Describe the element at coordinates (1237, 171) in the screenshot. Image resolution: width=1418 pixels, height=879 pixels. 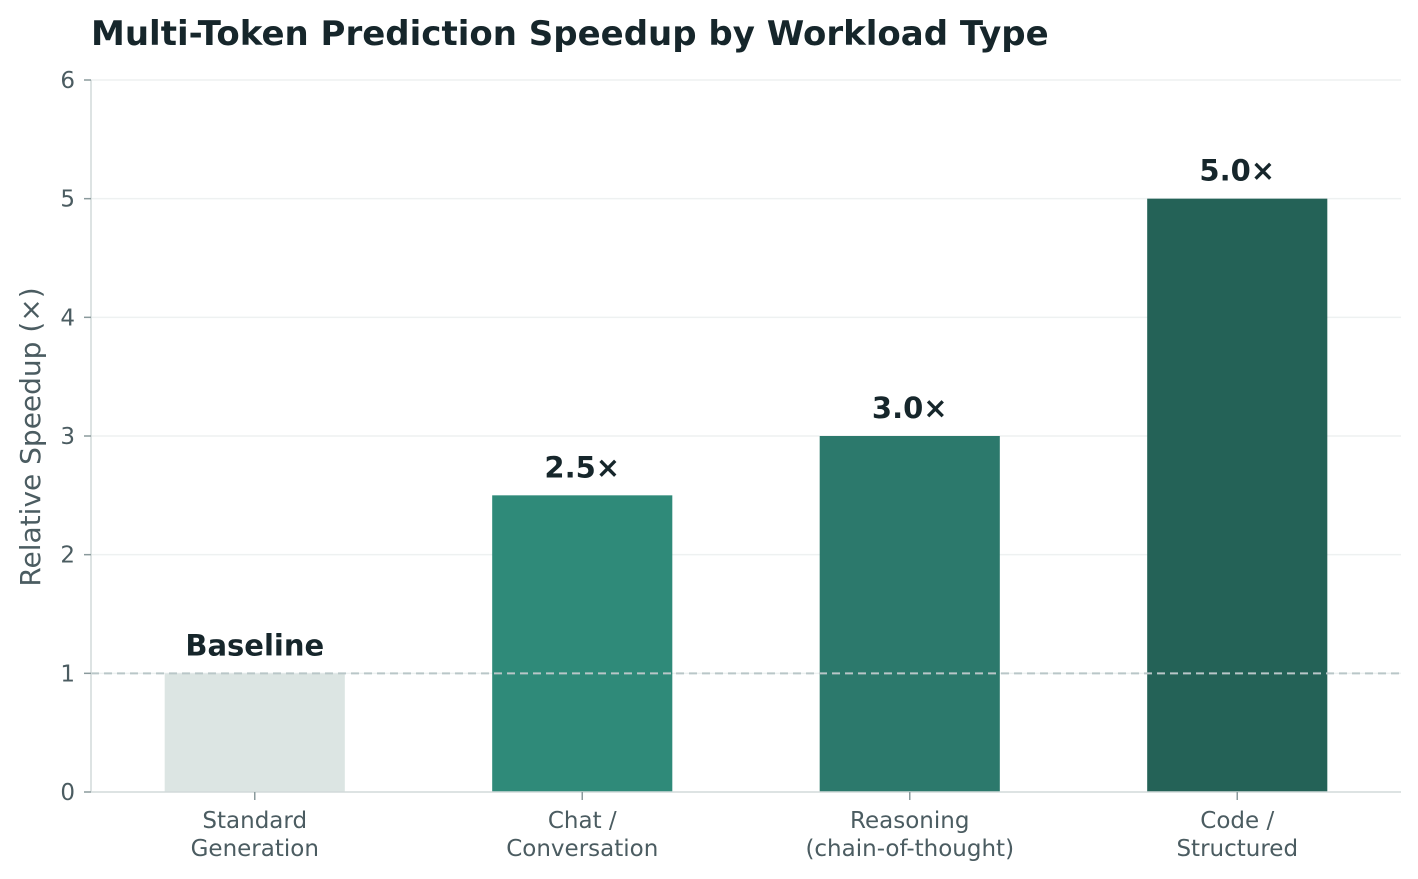
I see `bar-data-label: 5.0×` at that location.